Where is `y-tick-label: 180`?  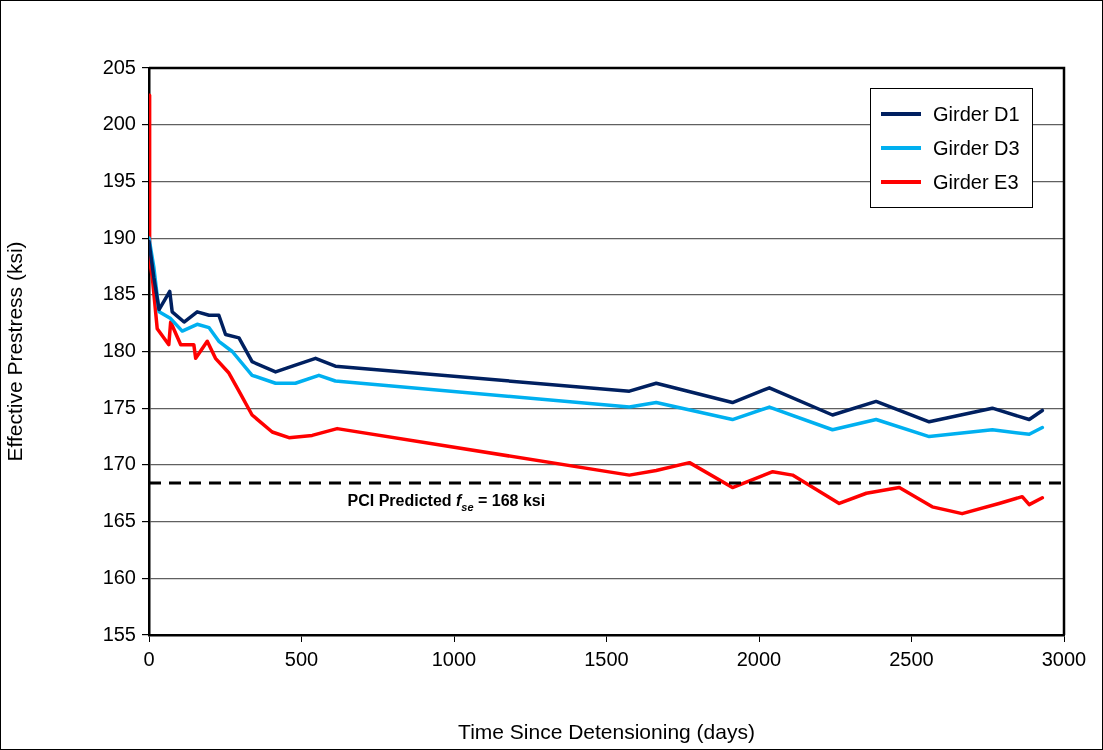 y-tick-label: 180 is located at coordinates (119, 350).